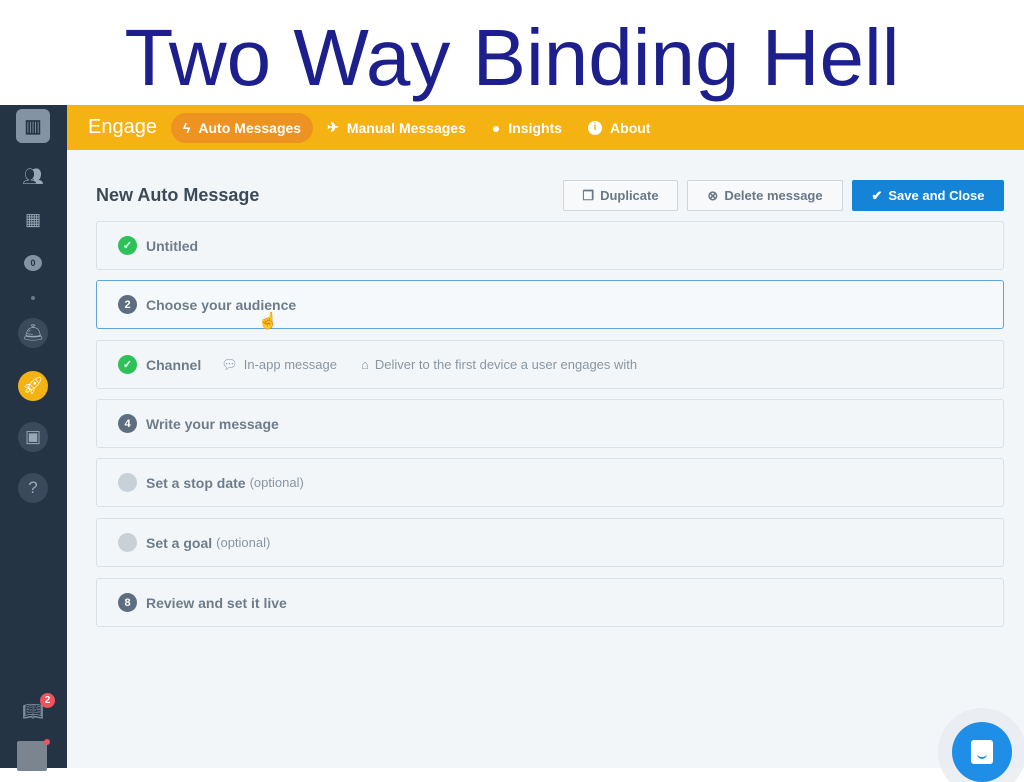 The image size is (1024, 782). What do you see at coordinates (512, 57) in the screenshot?
I see `slide-title: Two Way Binding Hell` at bounding box center [512, 57].